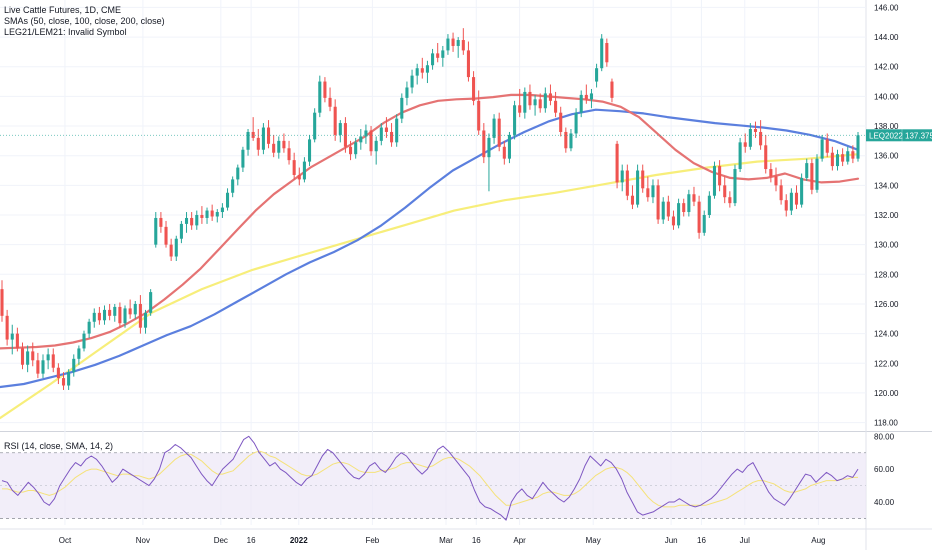 Image resolution: width=932 pixels, height=550 pixels. I want to click on last-price-value: 137.375, so click(918, 135).